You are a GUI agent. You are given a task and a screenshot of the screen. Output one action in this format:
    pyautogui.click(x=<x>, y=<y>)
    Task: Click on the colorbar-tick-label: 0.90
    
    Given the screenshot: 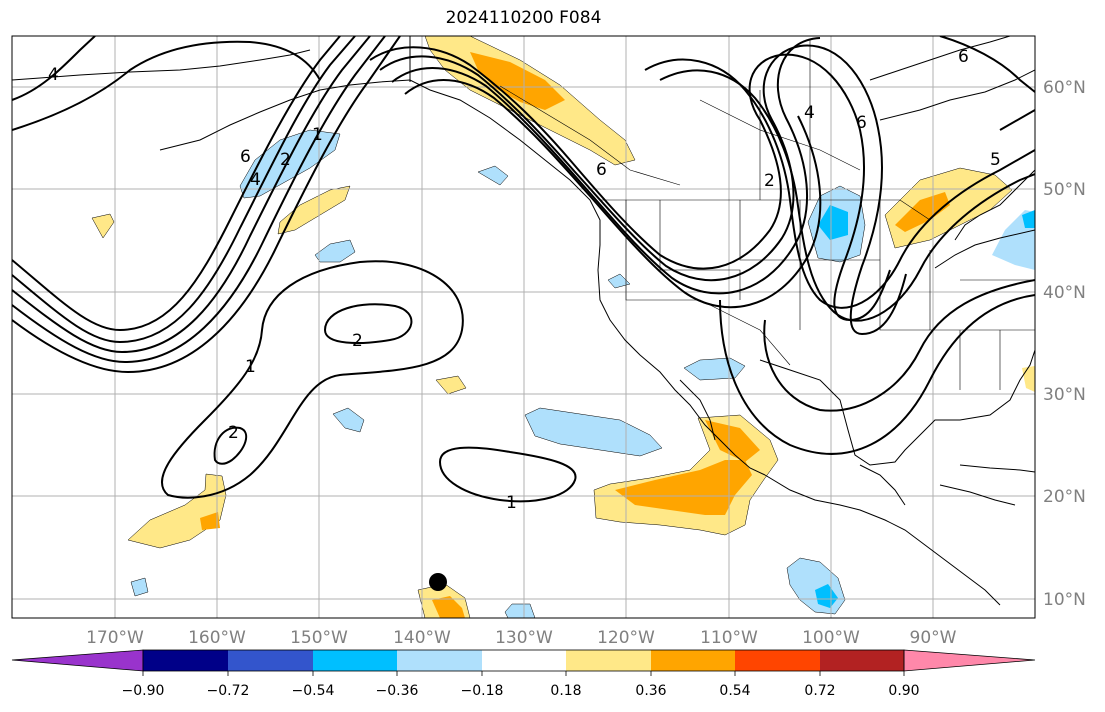 What is the action you would take?
    pyautogui.click(x=903, y=691)
    